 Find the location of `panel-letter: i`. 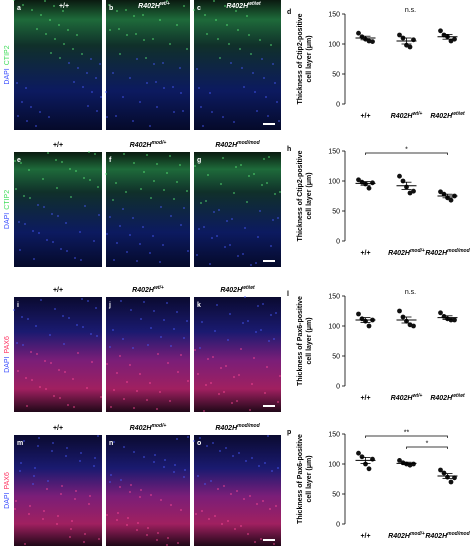

panel-letter: i is located at coordinates (18, 305).